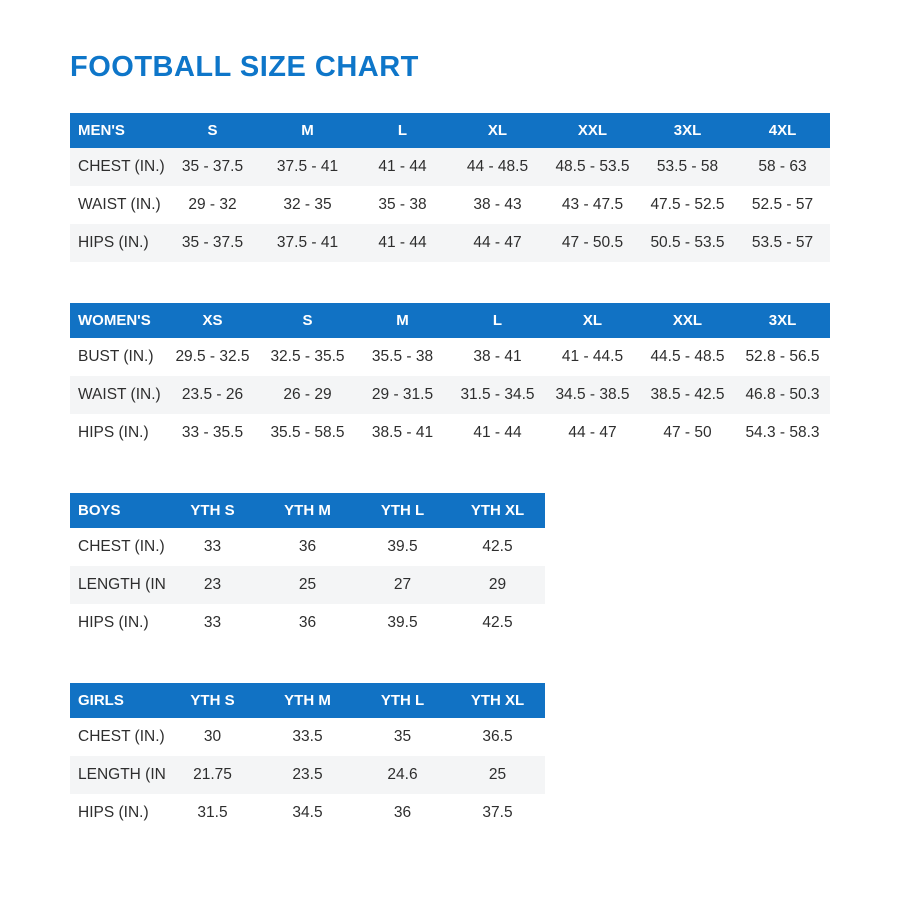 This screenshot has height=900, width=900. What do you see at coordinates (307, 204) in the screenshot?
I see `cell-value: 32 - 35` at bounding box center [307, 204].